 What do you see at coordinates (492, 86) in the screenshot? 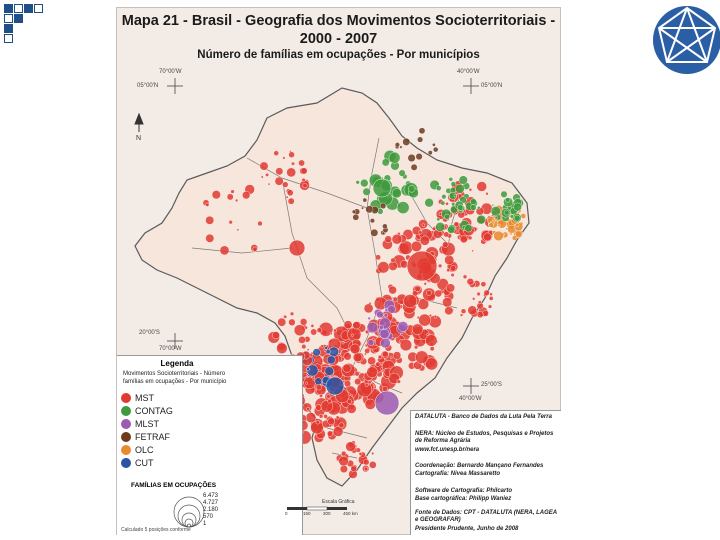
I see `coord-label: 05°00'N` at bounding box center [492, 86].